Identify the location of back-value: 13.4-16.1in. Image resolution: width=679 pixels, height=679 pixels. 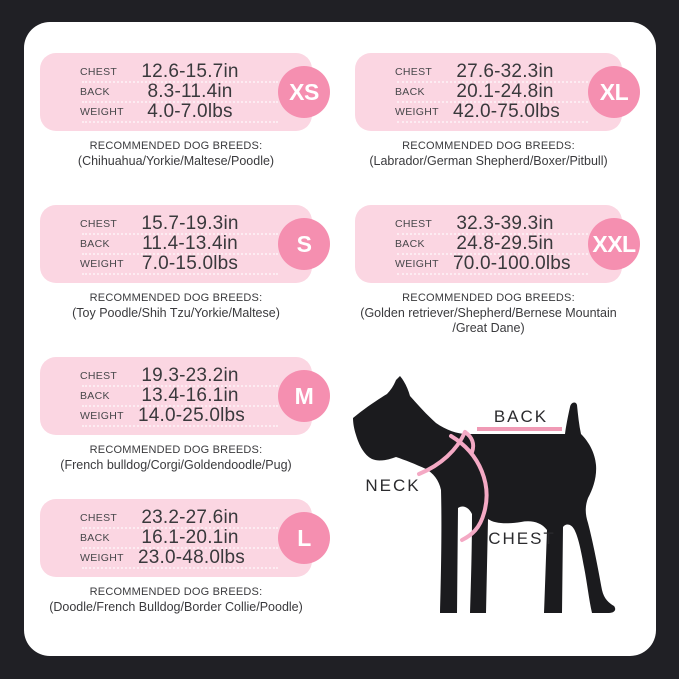
(190, 395).